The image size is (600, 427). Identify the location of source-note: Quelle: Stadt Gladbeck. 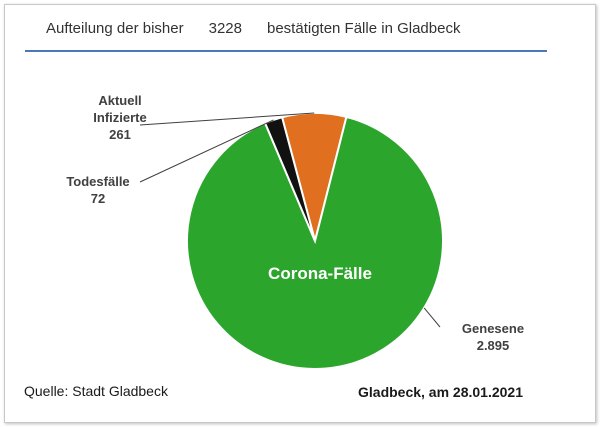
(96, 391).